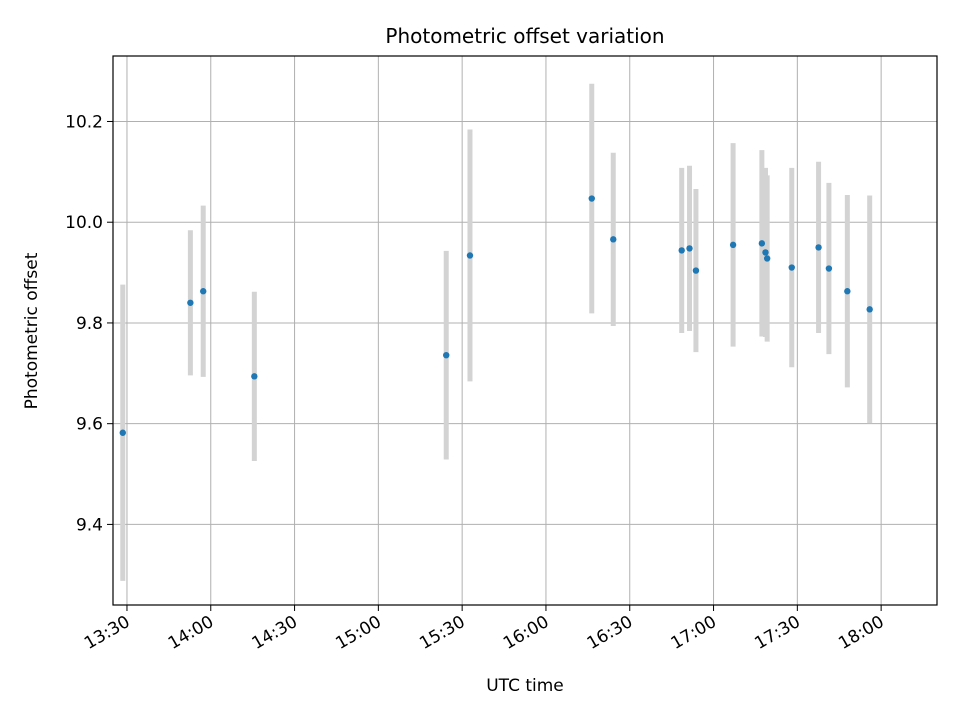 Image resolution: width=960 pixels, height=720 pixels. I want to click on y-tick-label: 9.8, so click(89, 324).